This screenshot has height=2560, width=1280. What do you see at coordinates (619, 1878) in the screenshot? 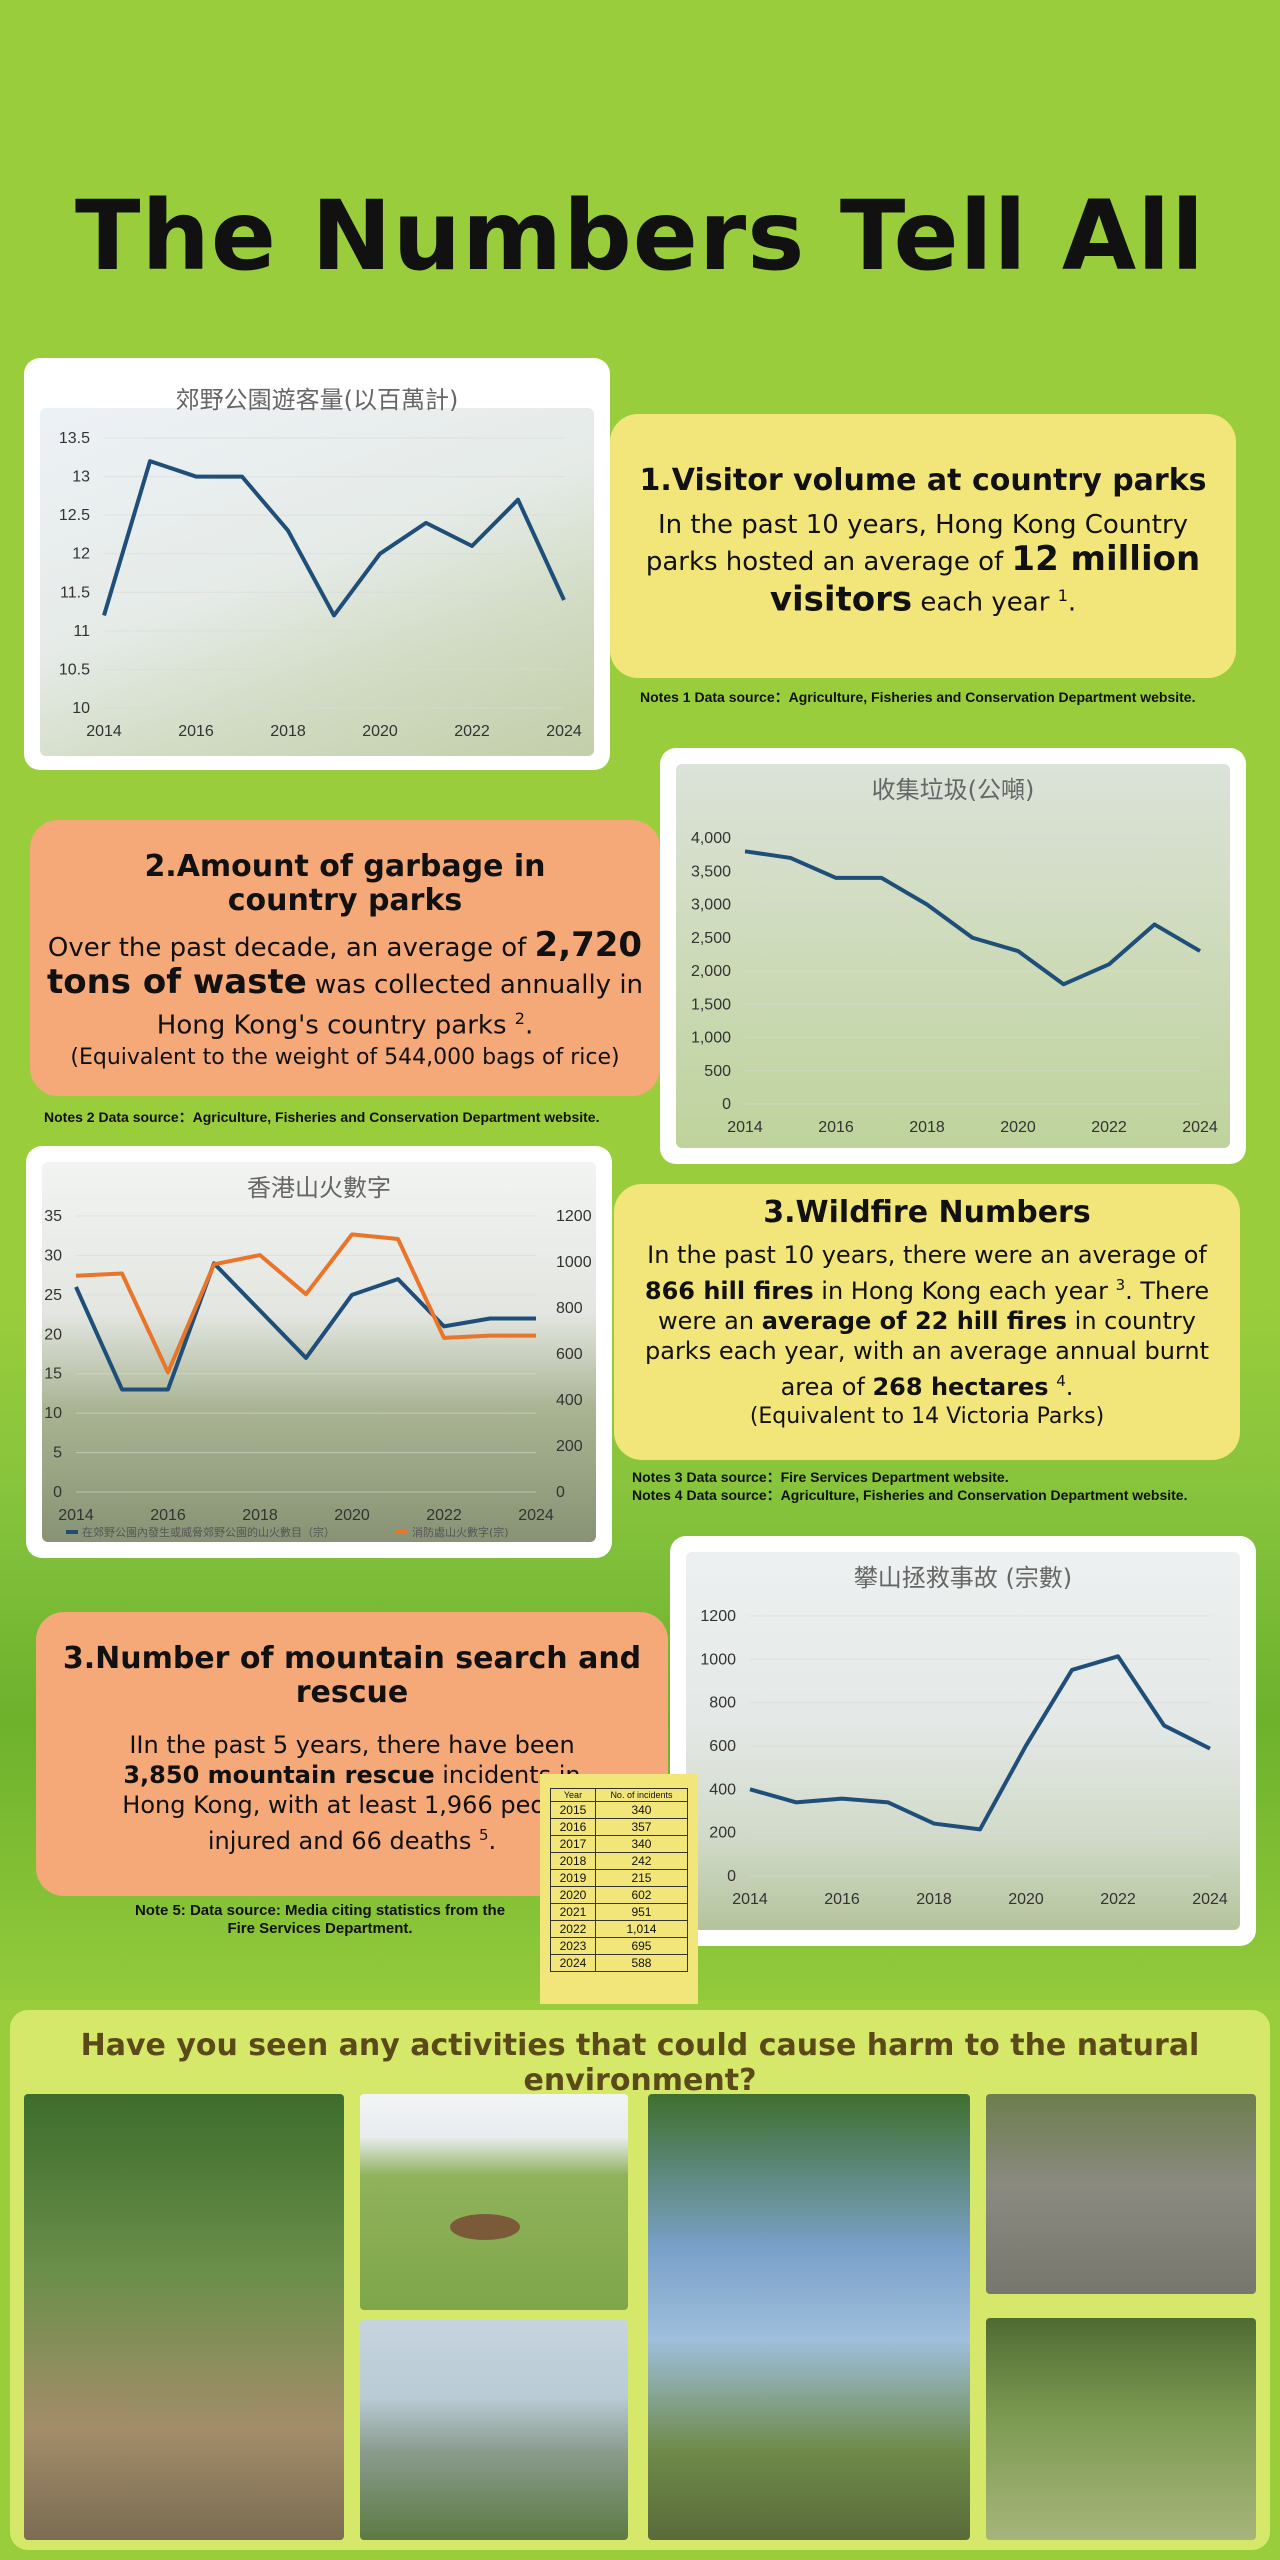
I see `table-row: 2019 215` at bounding box center [619, 1878].